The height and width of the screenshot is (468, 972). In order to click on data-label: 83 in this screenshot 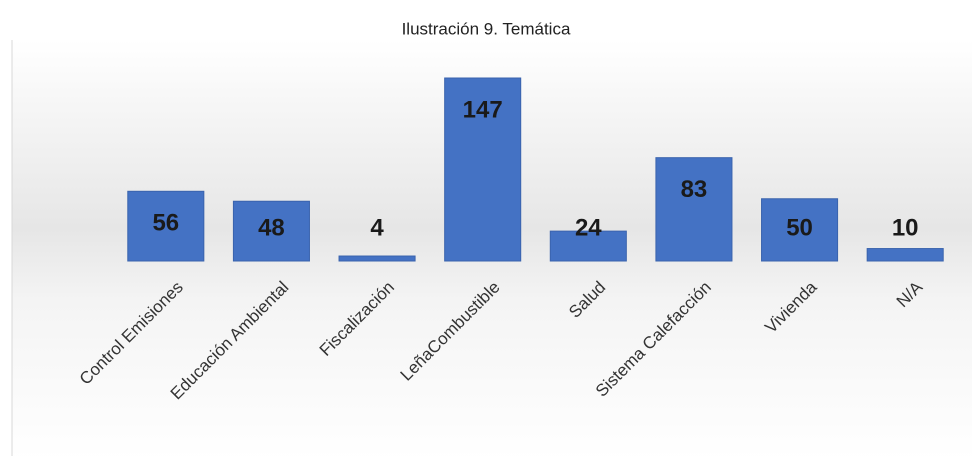, I will do `click(694, 189)`.